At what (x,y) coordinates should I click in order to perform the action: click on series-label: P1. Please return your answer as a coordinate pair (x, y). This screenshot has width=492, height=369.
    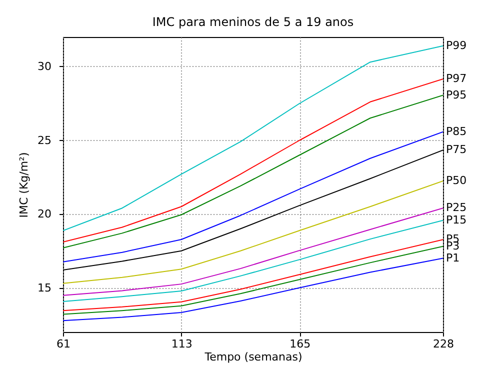
    Looking at the image, I should click on (453, 257).